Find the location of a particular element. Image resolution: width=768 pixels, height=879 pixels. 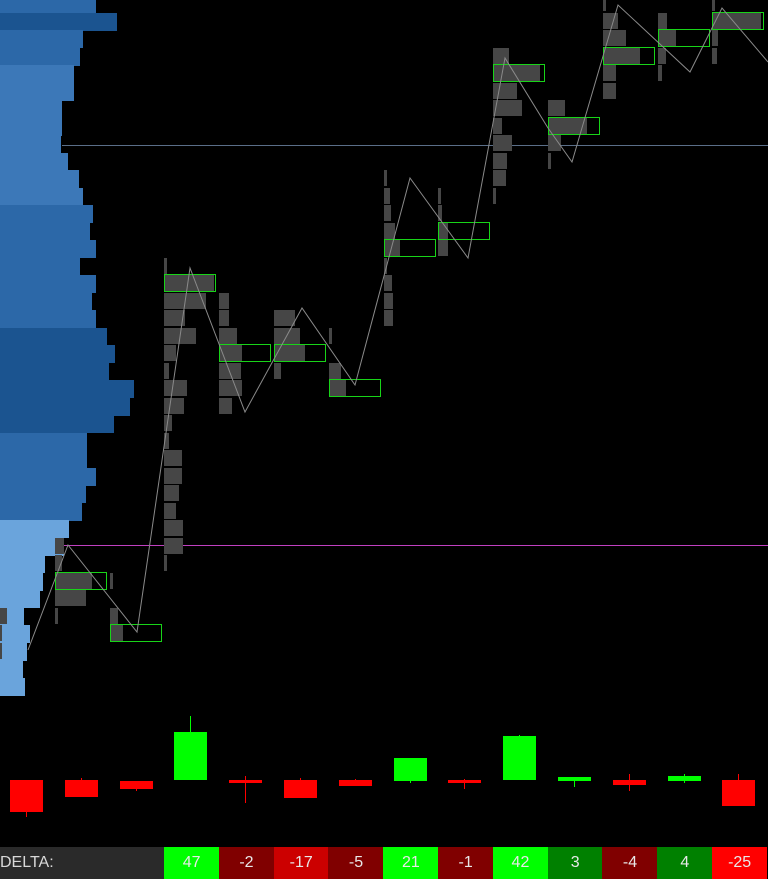

candle-wick is located at coordinates (246, 789).